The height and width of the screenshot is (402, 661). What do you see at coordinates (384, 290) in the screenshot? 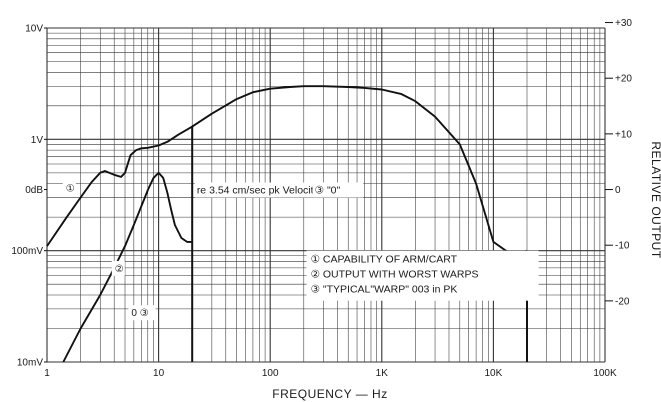
I see `legend-entry: ③ "TYPICAL"WARP" 003 in PK` at bounding box center [384, 290].